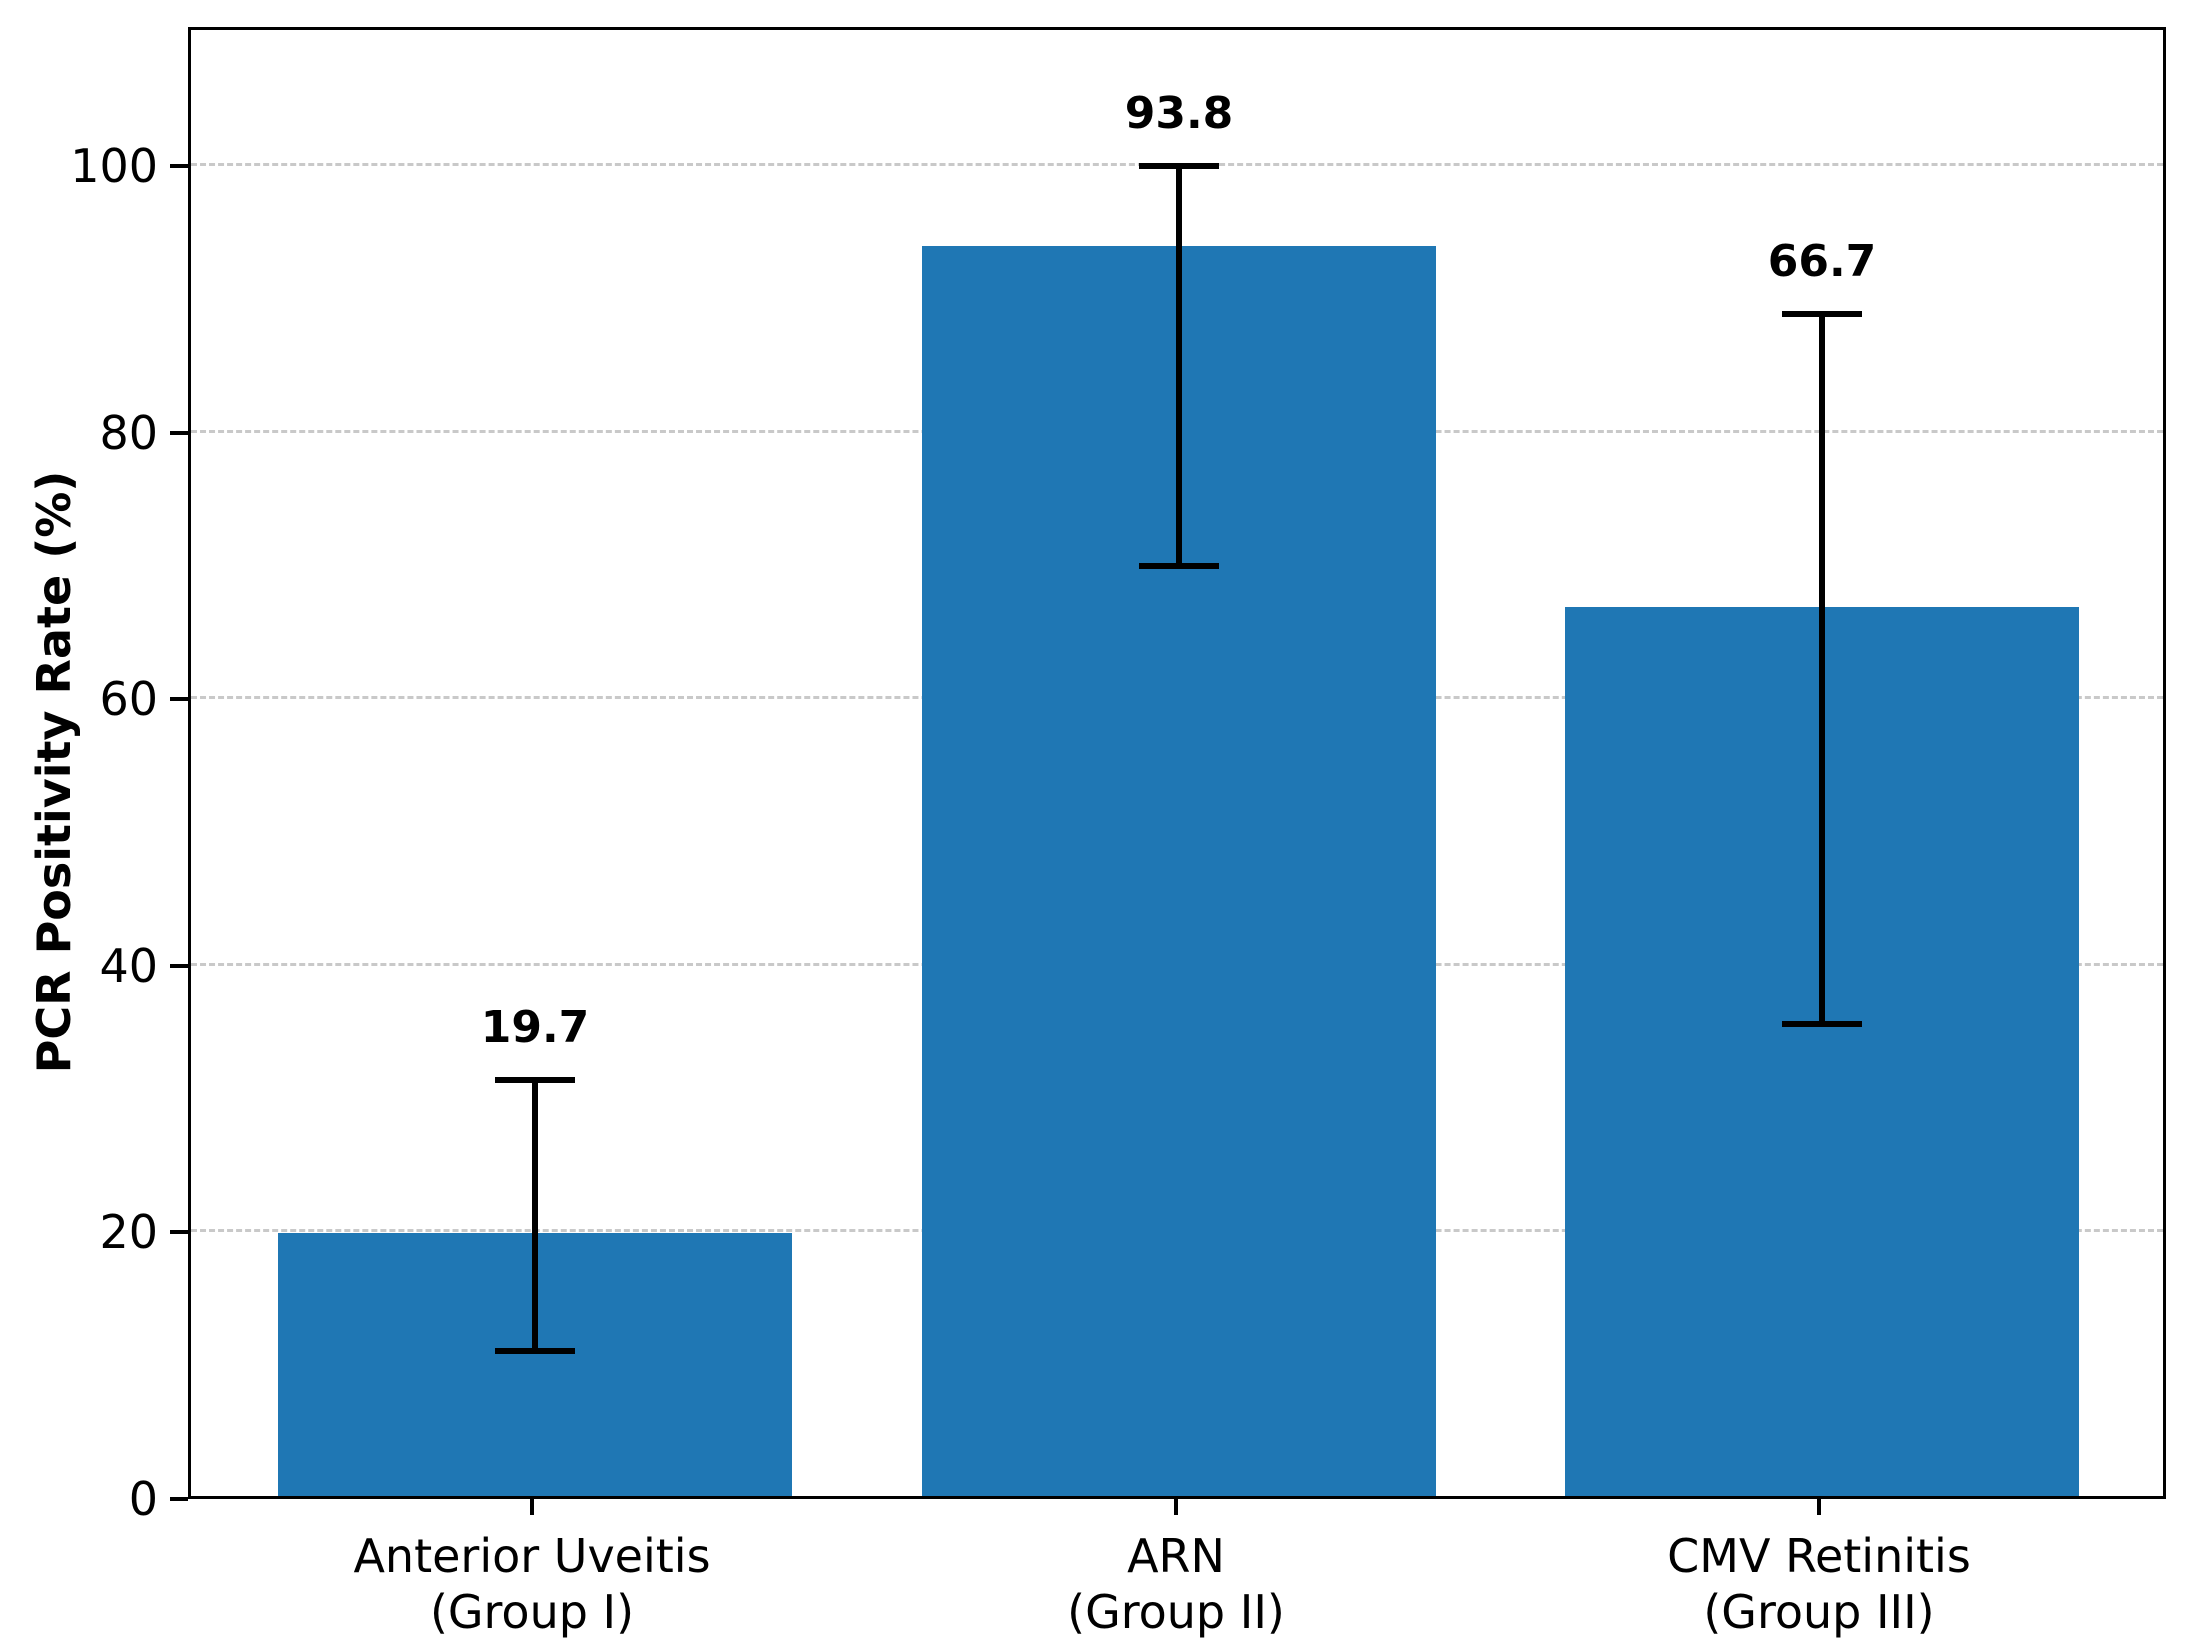  Describe the element at coordinates (1176, 1584) in the screenshot. I see `x-tick-label-2: ARN (Group II)` at that location.